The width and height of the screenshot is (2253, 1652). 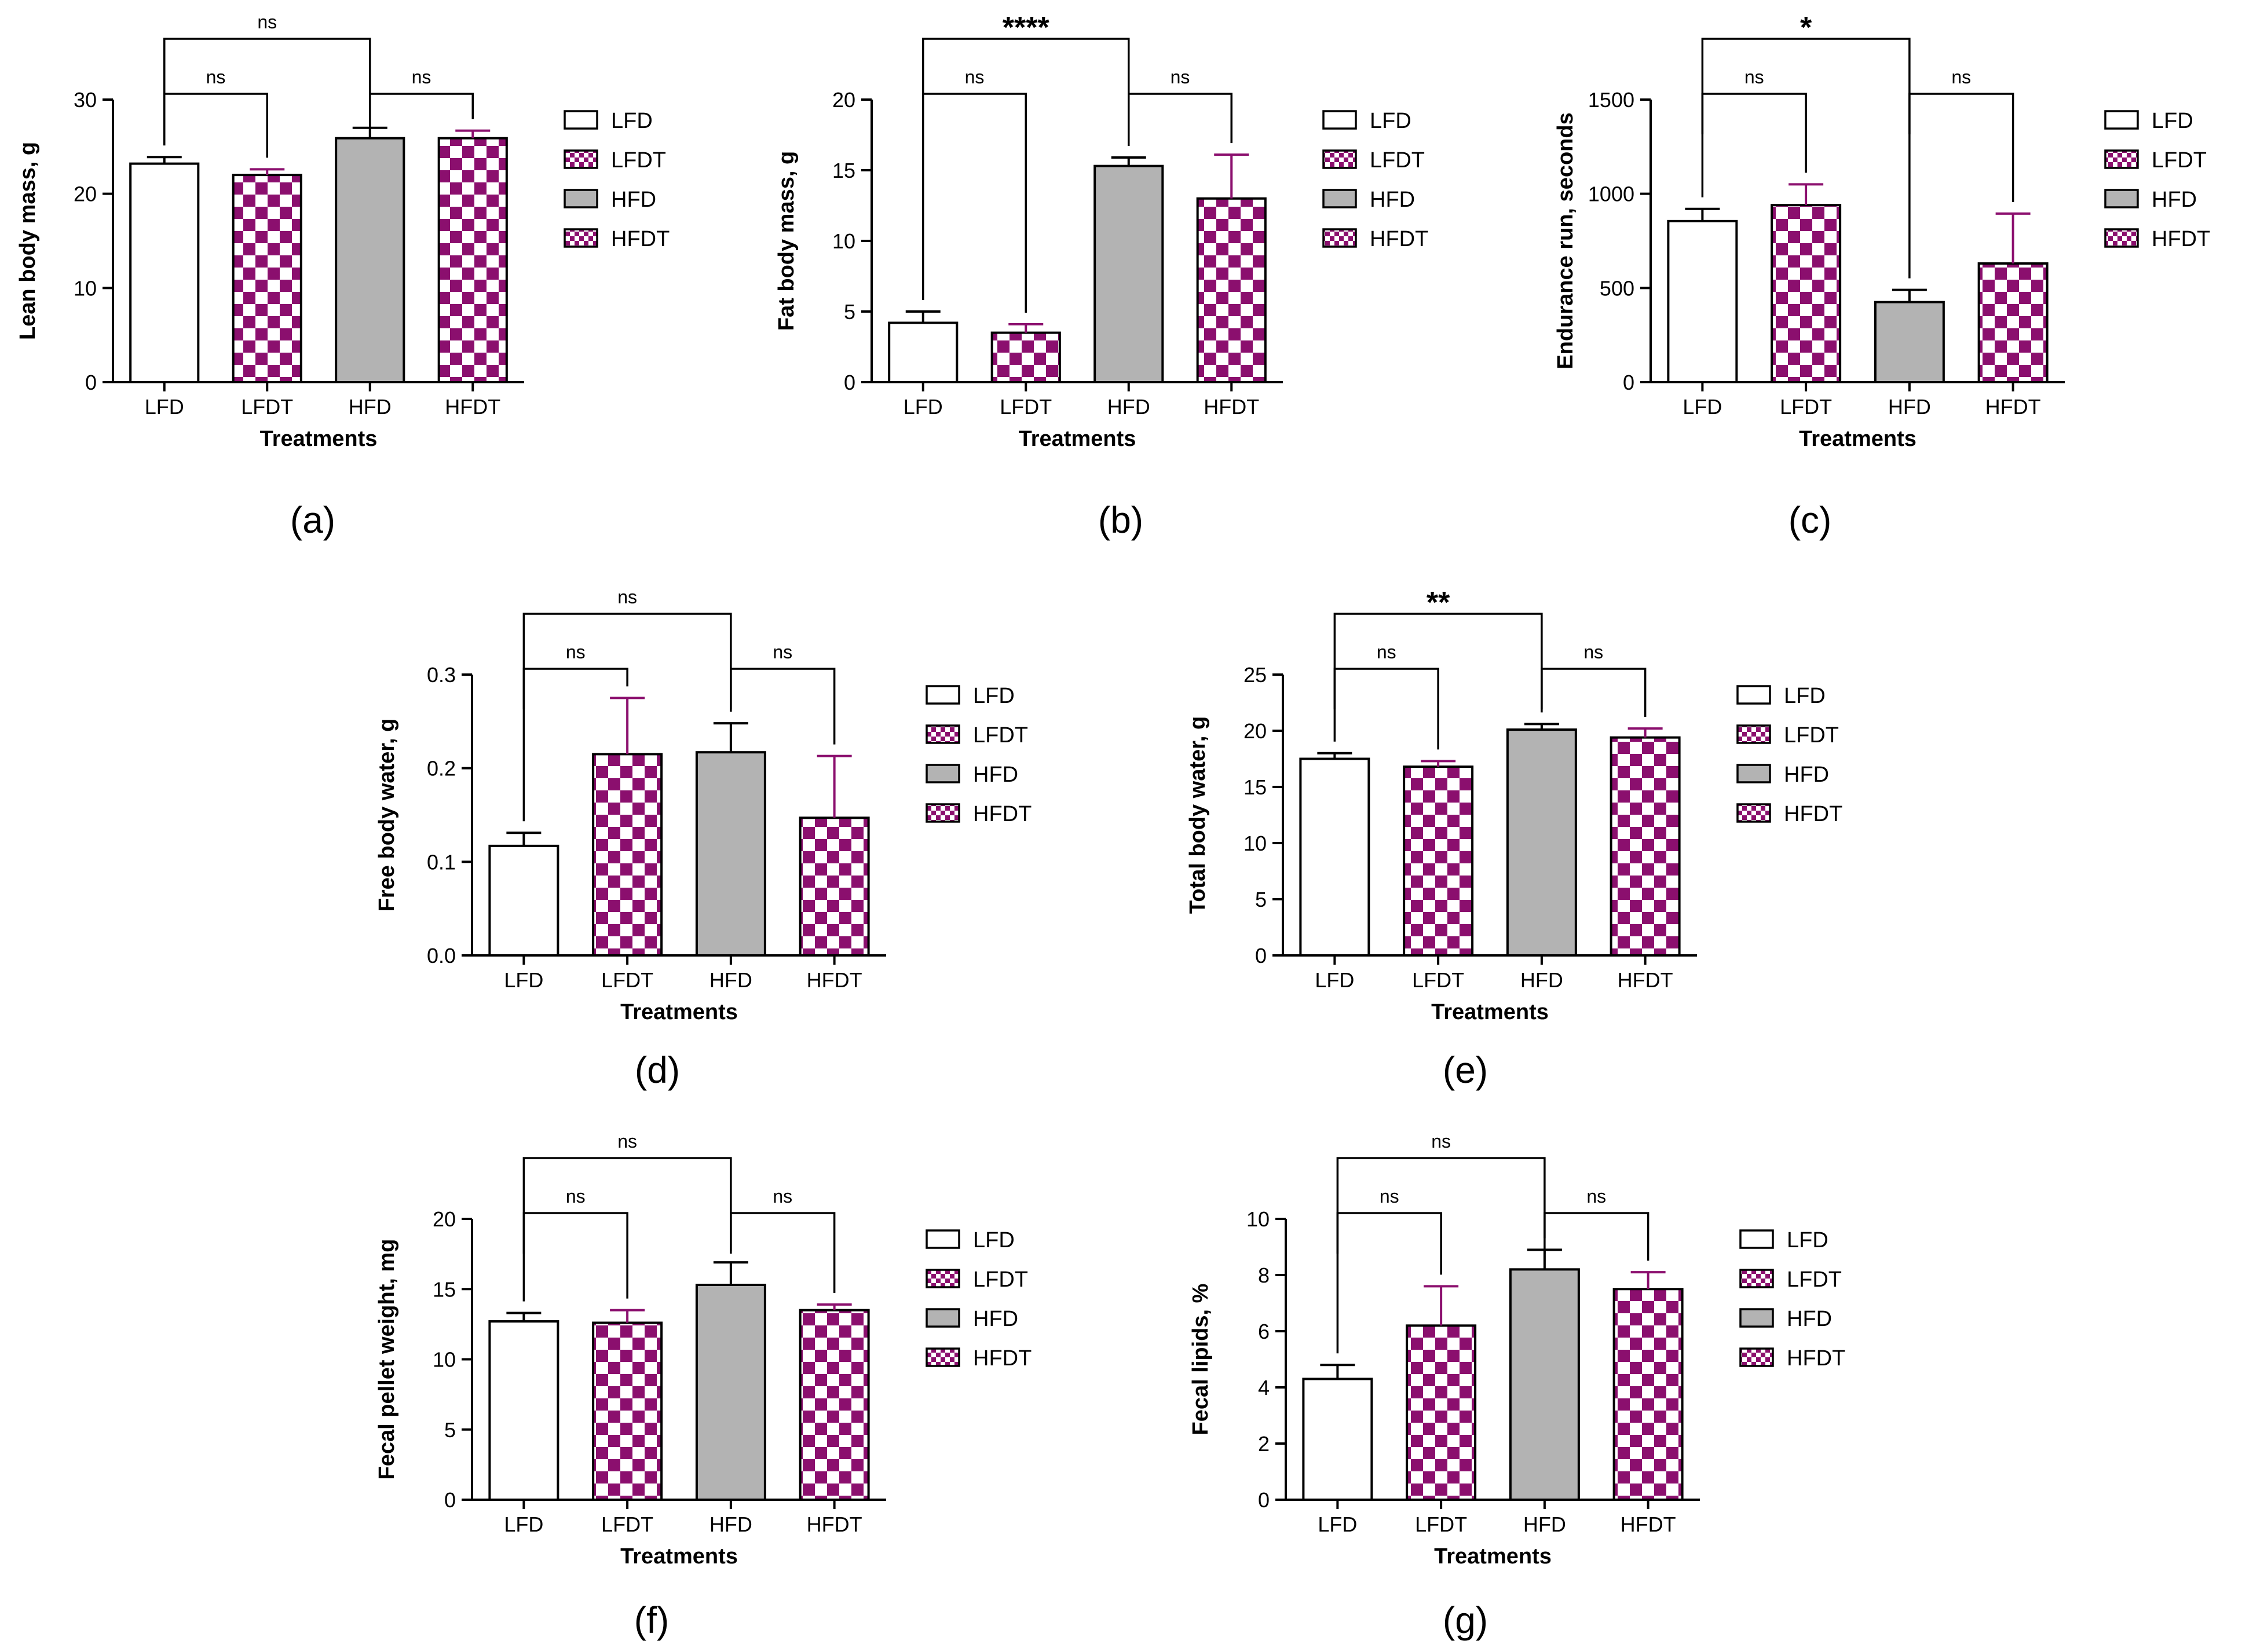 I want to click on y-axis-label: Fecal lipids, %, so click(x=1200, y=1359).